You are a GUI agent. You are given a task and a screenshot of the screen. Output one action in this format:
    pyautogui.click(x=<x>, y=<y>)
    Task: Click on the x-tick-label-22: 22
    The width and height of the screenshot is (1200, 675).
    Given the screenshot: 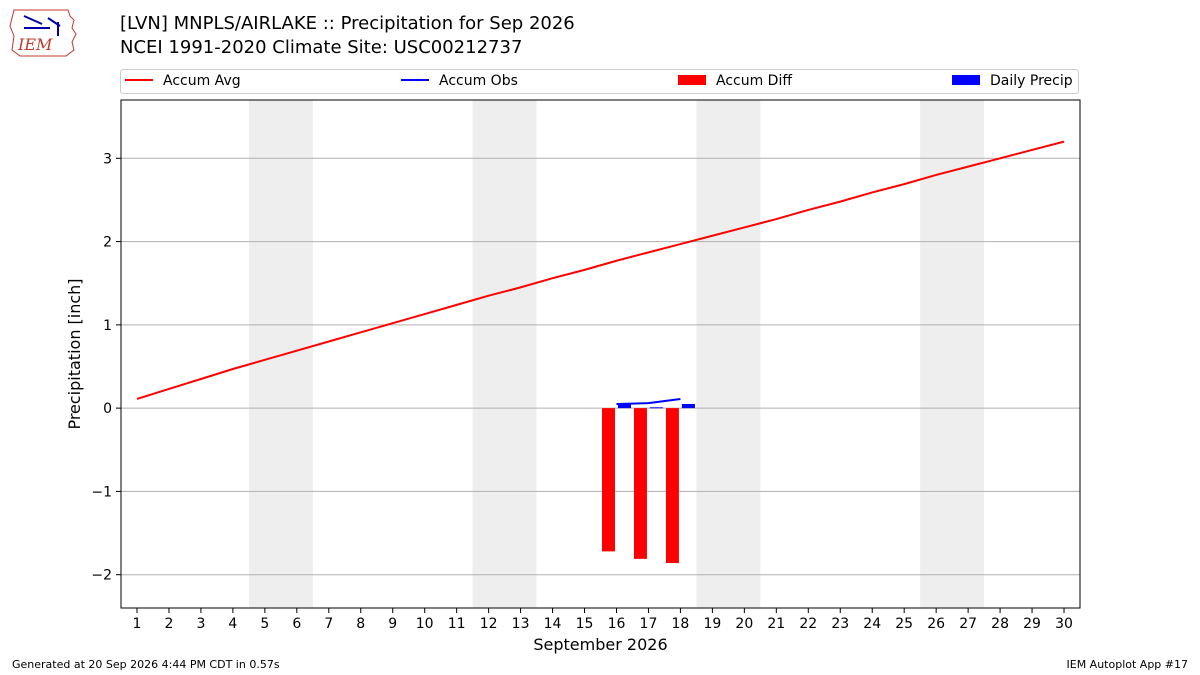 What is the action you would take?
    pyautogui.click(x=808, y=624)
    